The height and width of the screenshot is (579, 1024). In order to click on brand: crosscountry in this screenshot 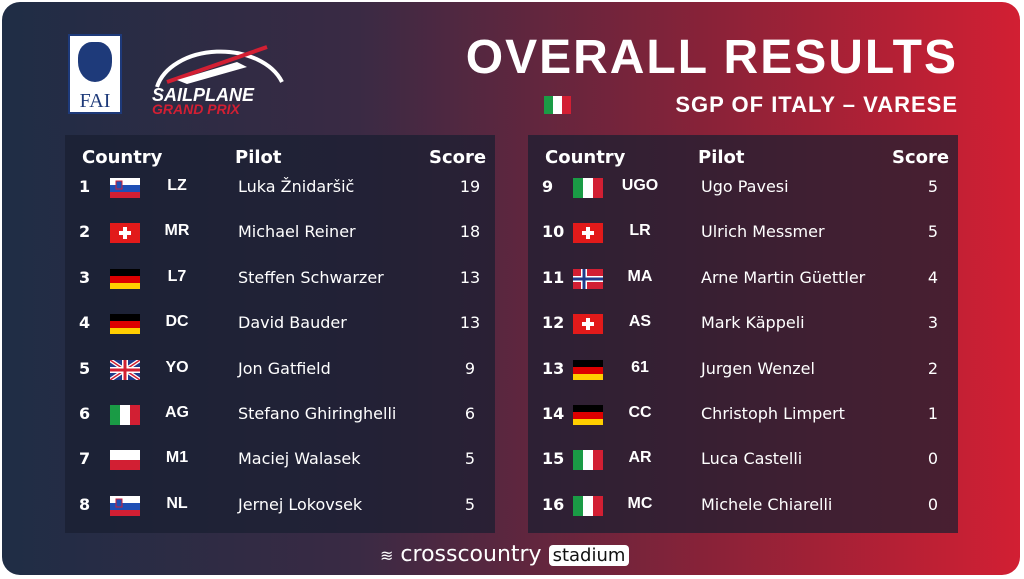, I will do `click(471, 554)`.